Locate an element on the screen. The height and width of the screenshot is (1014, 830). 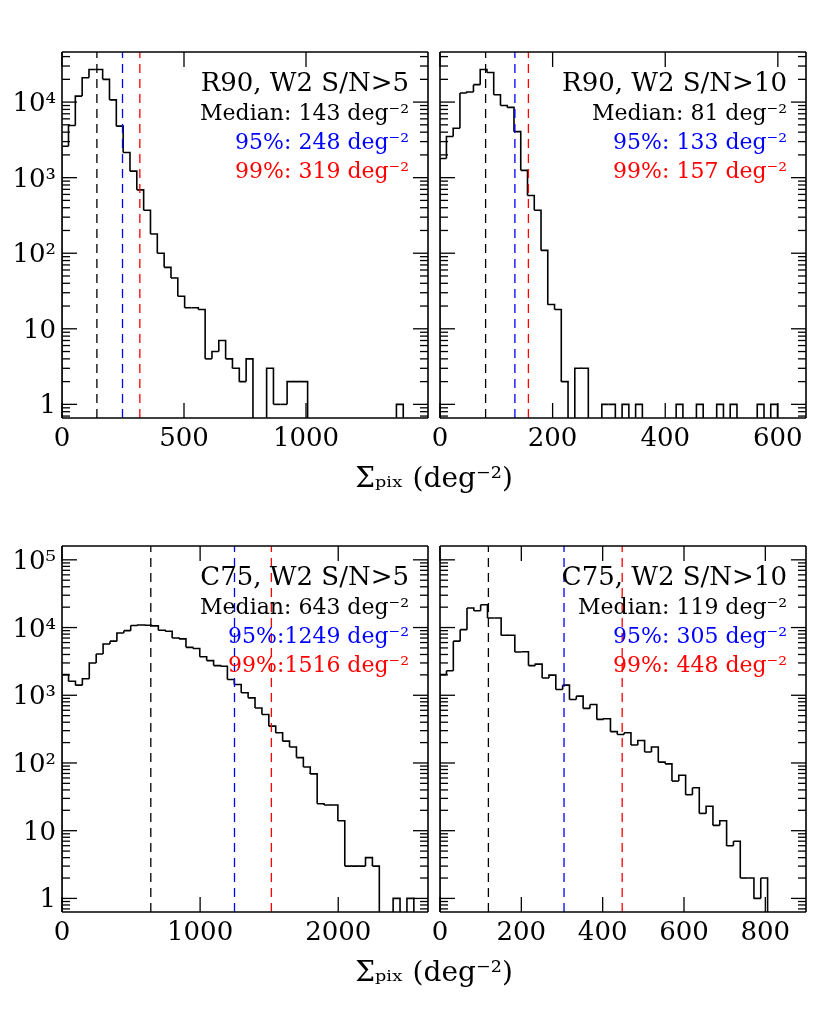
text: R90, W2 S/N>5 is located at coordinates (304, 82).